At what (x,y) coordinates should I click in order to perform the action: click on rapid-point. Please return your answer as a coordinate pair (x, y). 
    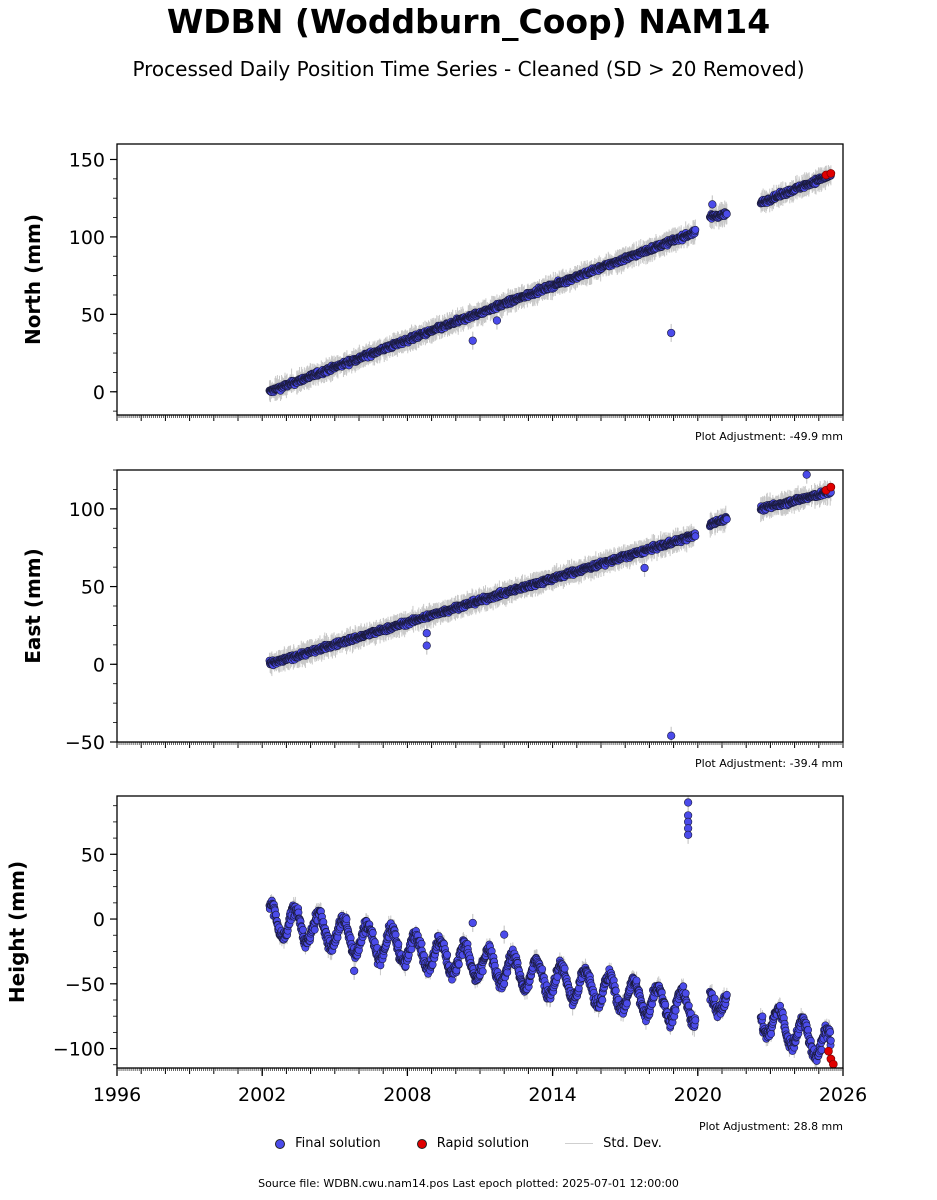
    Looking at the image, I should click on (831, 173).